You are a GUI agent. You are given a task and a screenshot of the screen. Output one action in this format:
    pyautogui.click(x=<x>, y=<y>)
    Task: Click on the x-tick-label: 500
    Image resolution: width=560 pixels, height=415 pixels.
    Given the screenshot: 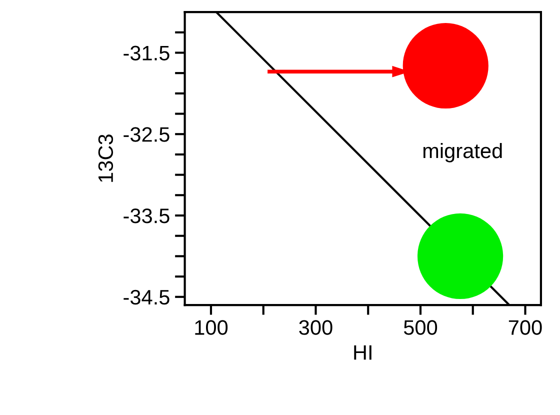 What is the action you would take?
    pyautogui.click(x=421, y=327)
    